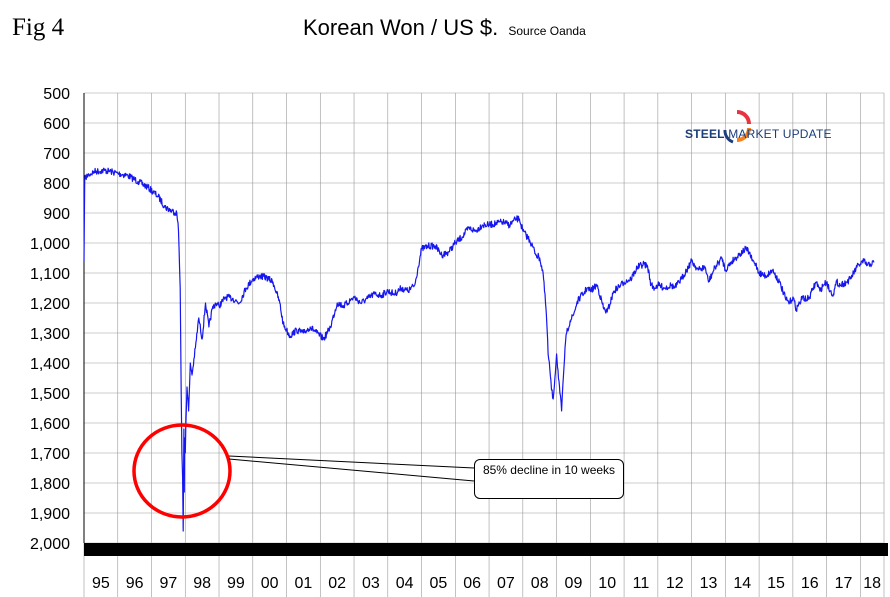  Describe the element at coordinates (778, 134) in the screenshot. I see `logo-word-market-update: MARKET UPDATE` at that location.